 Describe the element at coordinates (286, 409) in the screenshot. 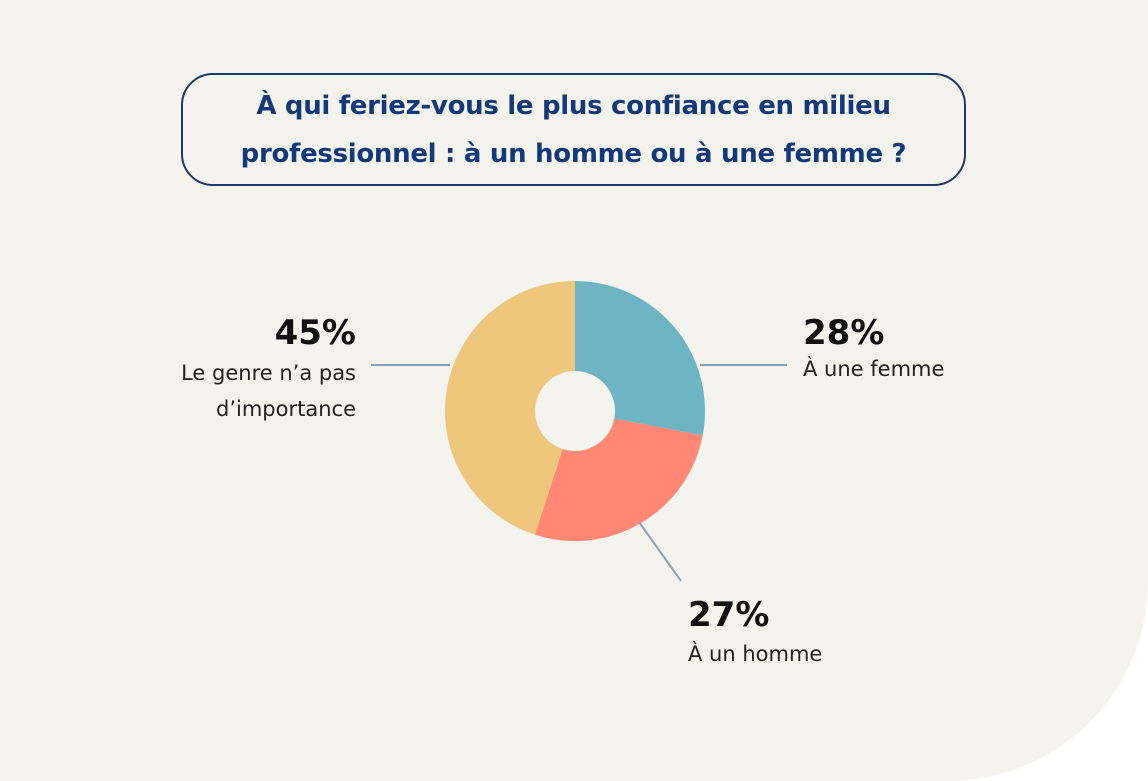

I see `category-label-3-line-2: d’importance` at that location.